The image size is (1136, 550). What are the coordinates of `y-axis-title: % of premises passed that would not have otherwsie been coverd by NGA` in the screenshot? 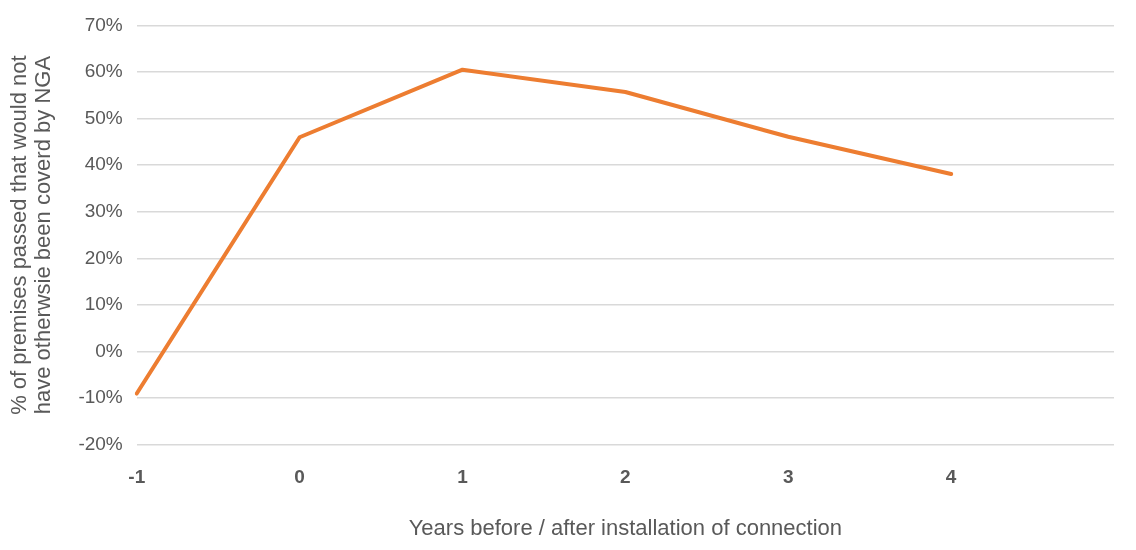 It's located at (31, 235).